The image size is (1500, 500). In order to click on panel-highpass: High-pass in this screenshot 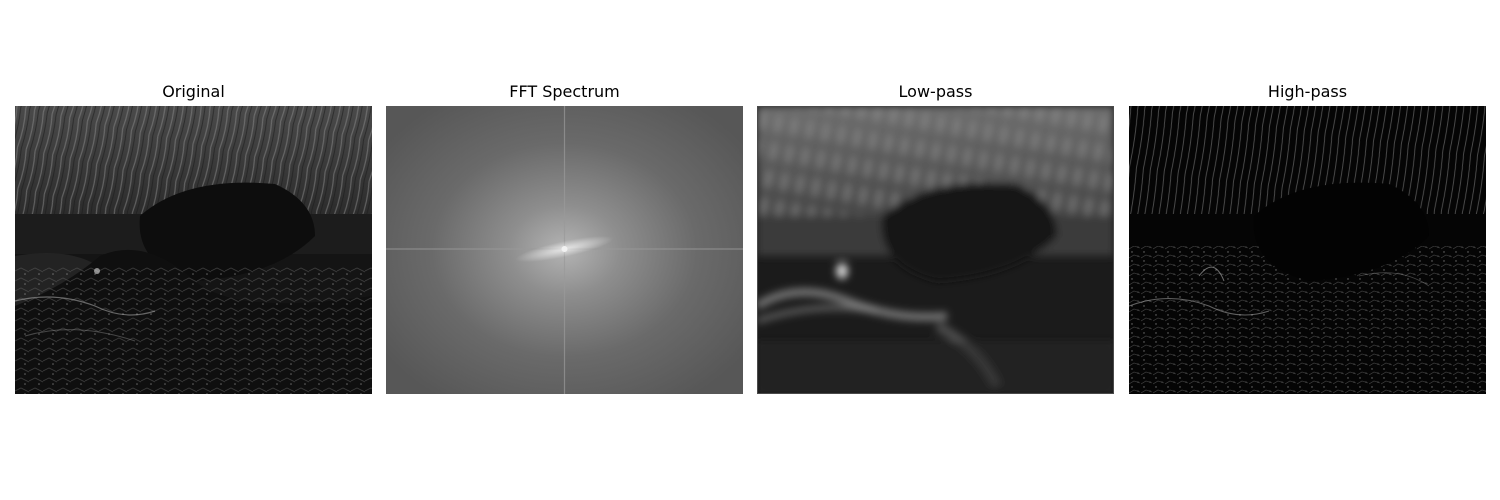, I will do `click(1307, 237)`.